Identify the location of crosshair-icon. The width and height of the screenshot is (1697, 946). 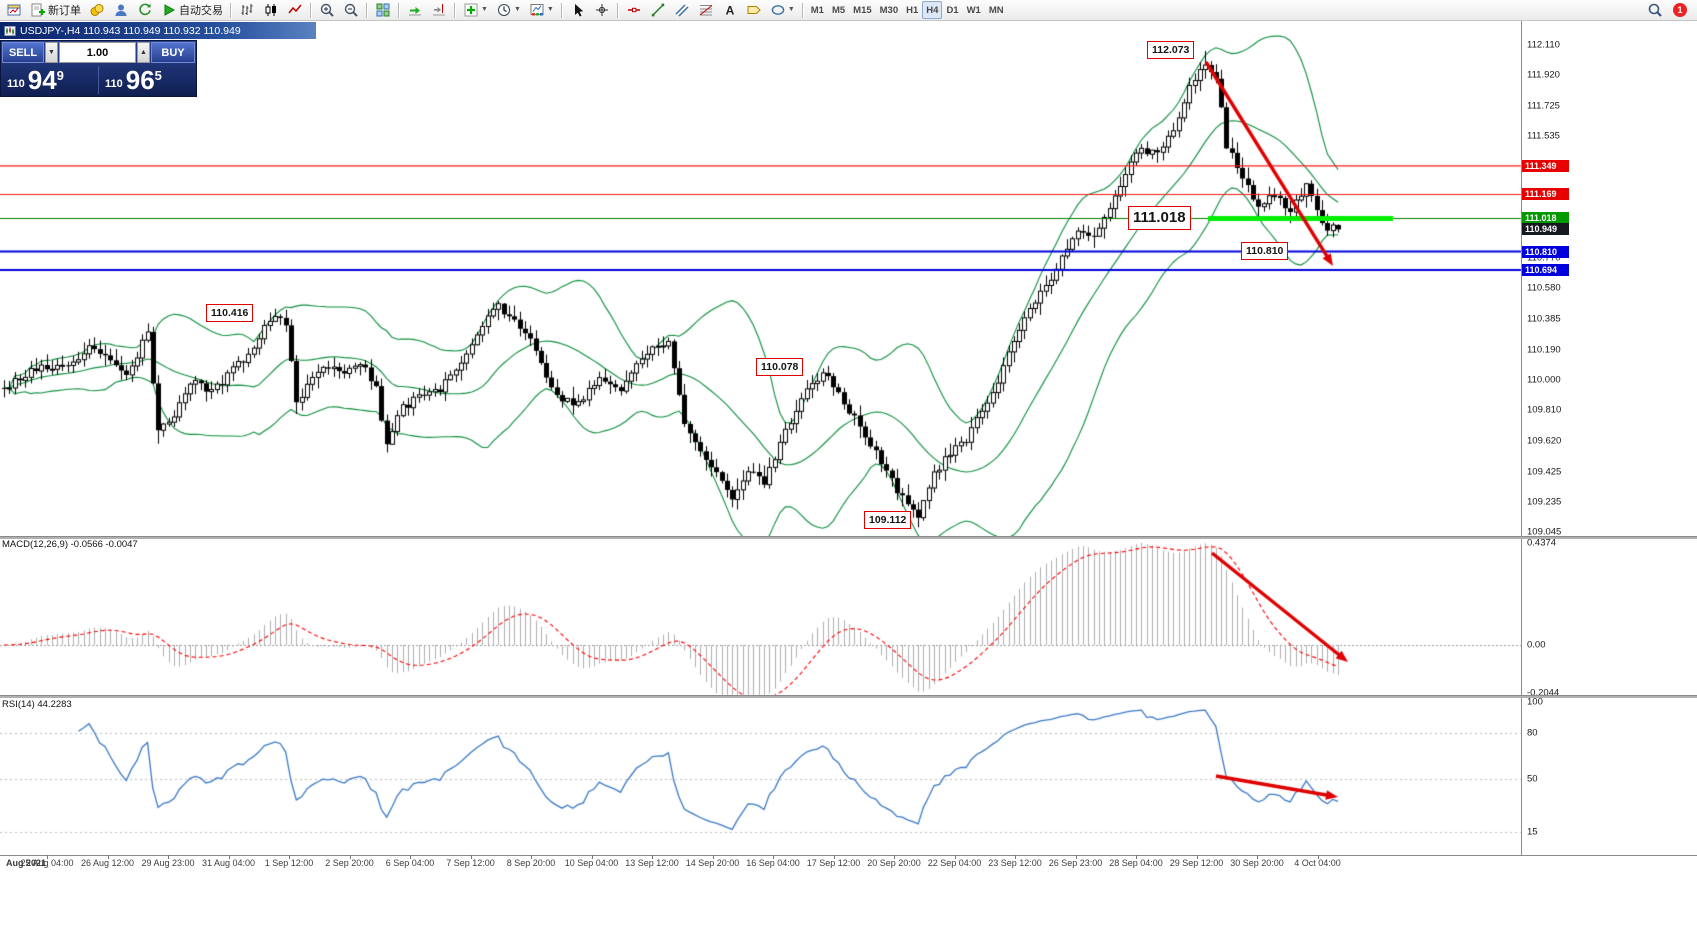
(601, 10).